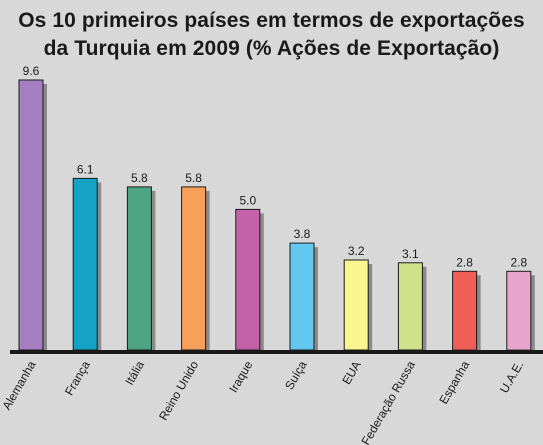  What do you see at coordinates (519, 310) in the screenshot?
I see `bar-u-a-e-` at bounding box center [519, 310].